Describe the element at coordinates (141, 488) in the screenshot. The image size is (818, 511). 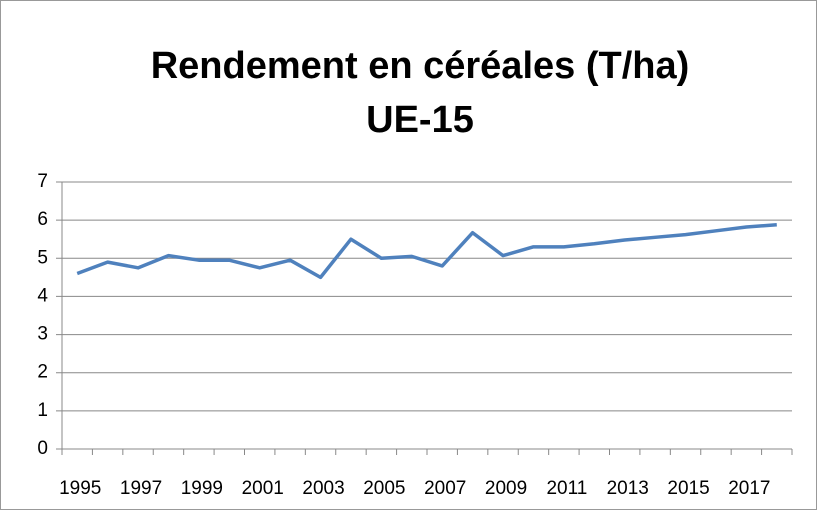
I see `x-tick-label: 1997` at that location.